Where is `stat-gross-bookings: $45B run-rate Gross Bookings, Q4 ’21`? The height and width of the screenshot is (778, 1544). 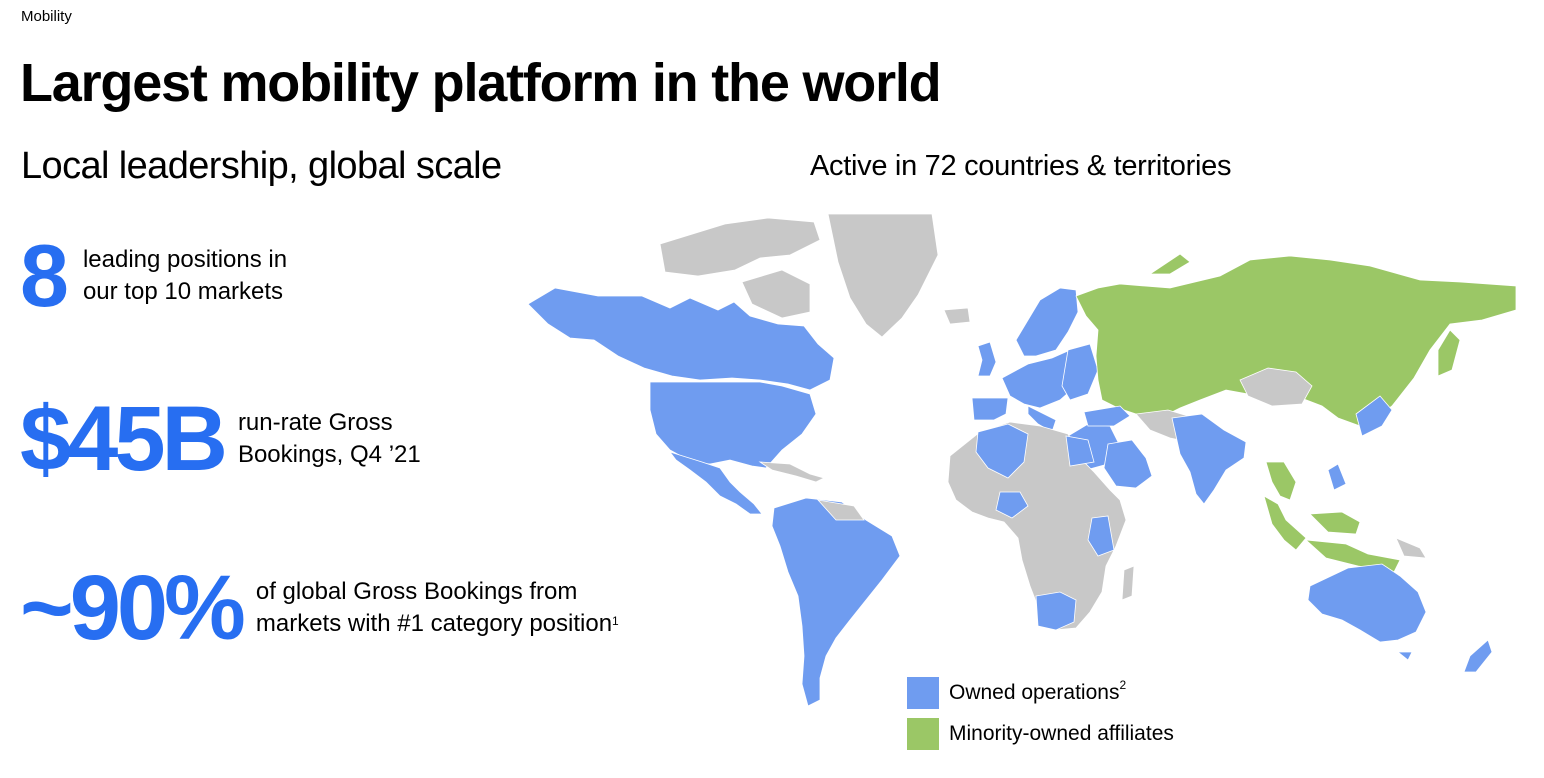
stat-gross-bookings: $45B run-rate Gross Bookings, Q4 ’21 is located at coordinates (220, 439).